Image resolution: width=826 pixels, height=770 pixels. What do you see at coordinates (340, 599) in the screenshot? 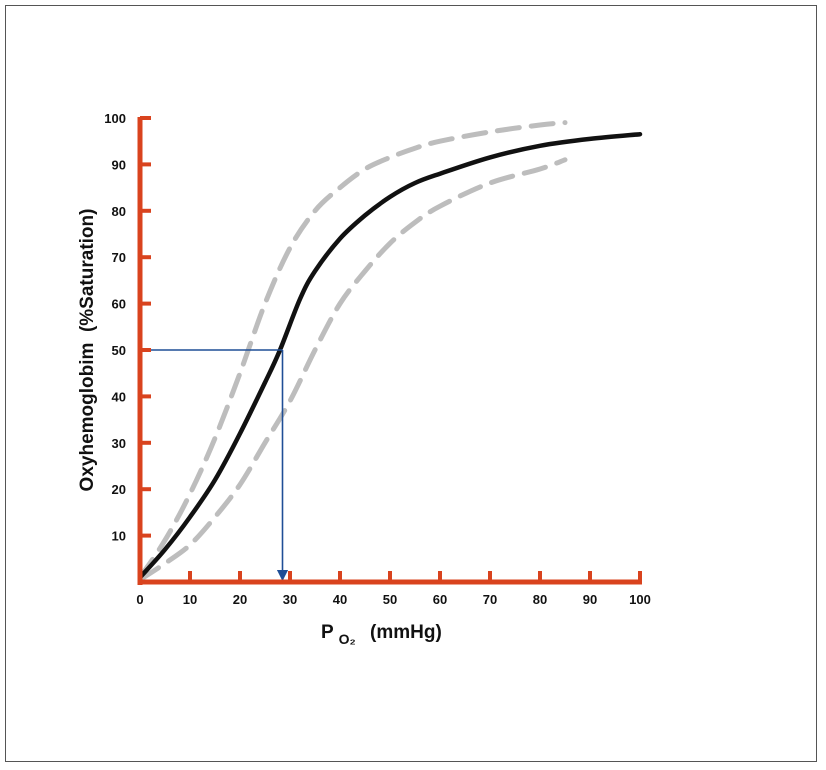
I see `x-tick-label-40: 40` at bounding box center [340, 599].